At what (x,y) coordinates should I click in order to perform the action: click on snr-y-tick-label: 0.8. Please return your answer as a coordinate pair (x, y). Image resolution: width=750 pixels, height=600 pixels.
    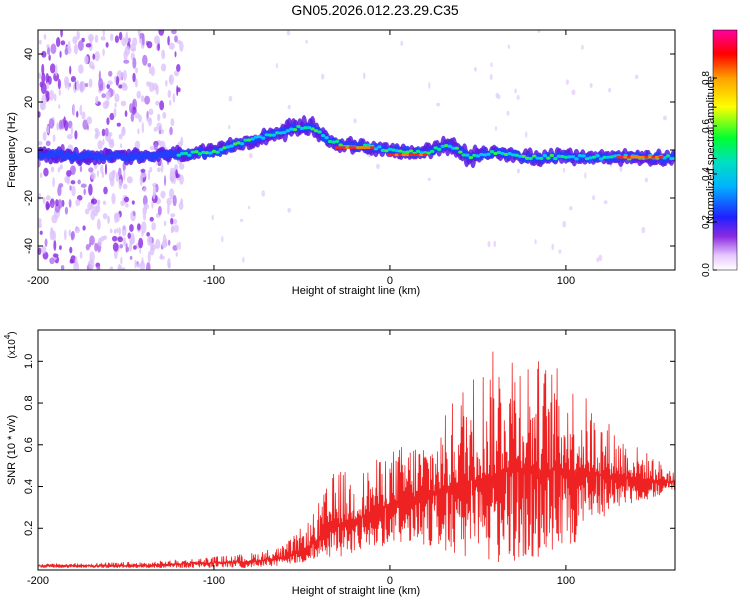
    Looking at the image, I should click on (29, 402).